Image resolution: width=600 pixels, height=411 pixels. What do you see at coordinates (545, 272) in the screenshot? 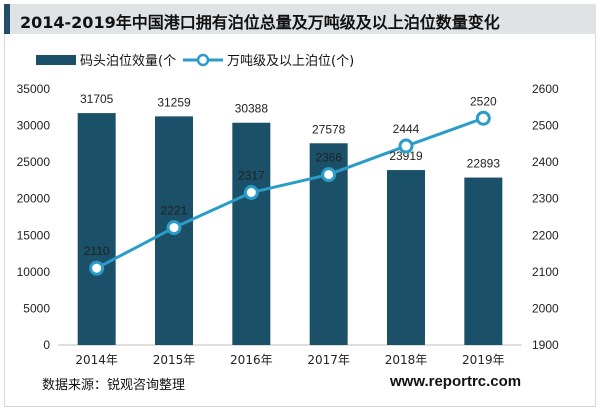
I see `y-right-tick-label: 2100` at bounding box center [545, 272].